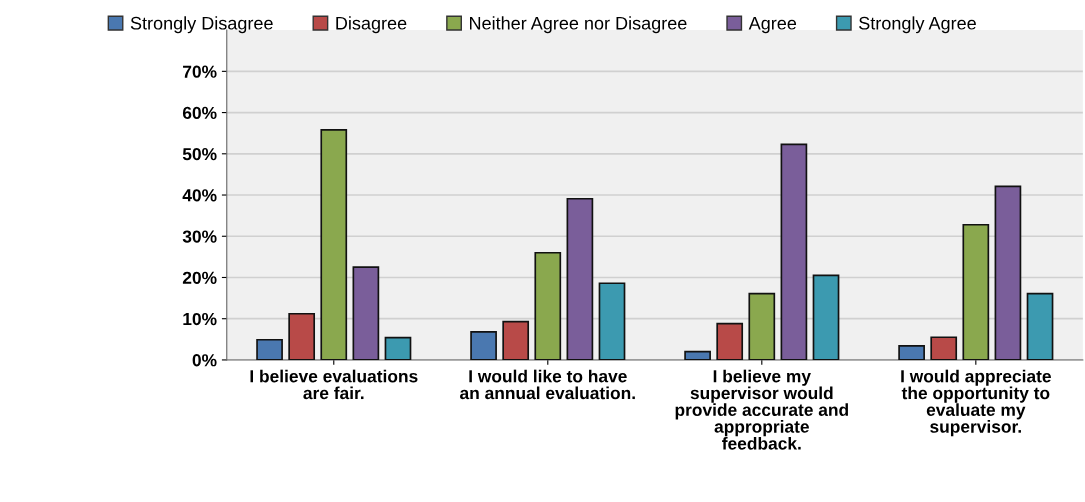 Image resolution: width=1085 pixels, height=502 pixels. Describe the element at coordinates (334, 384) in the screenshot. I see `x-tick-label: I believe evaluations are fair.` at that location.